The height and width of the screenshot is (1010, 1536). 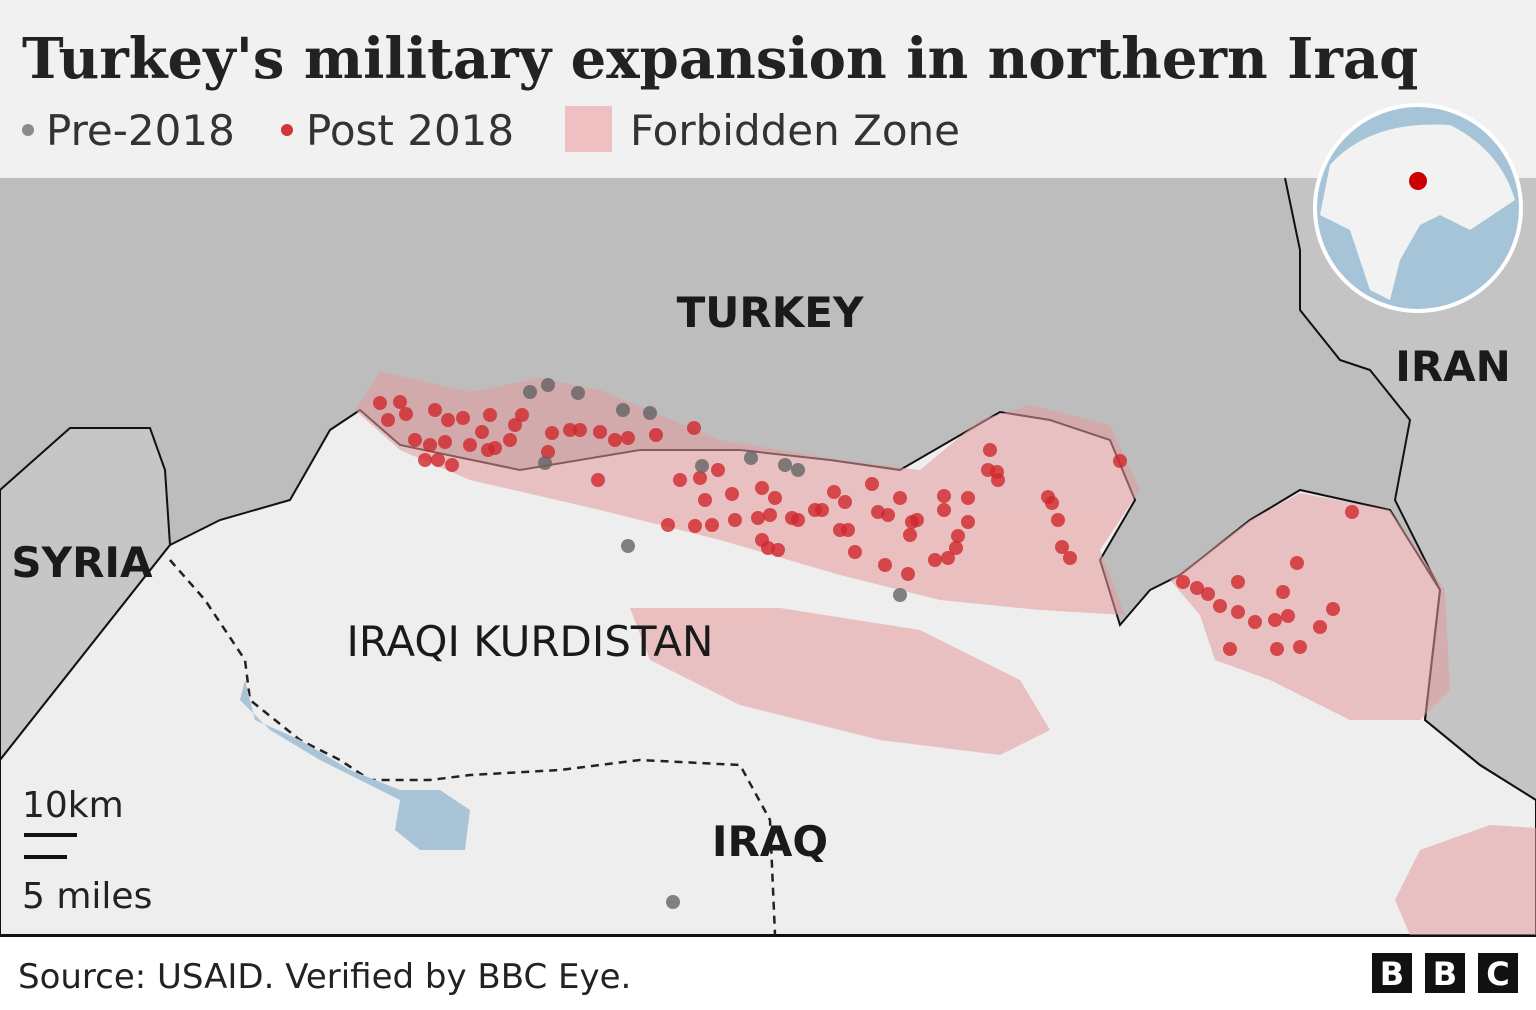 What do you see at coordinates (355, 765) in the screenshot?
I see `lake` at bounding box center [355, 765].